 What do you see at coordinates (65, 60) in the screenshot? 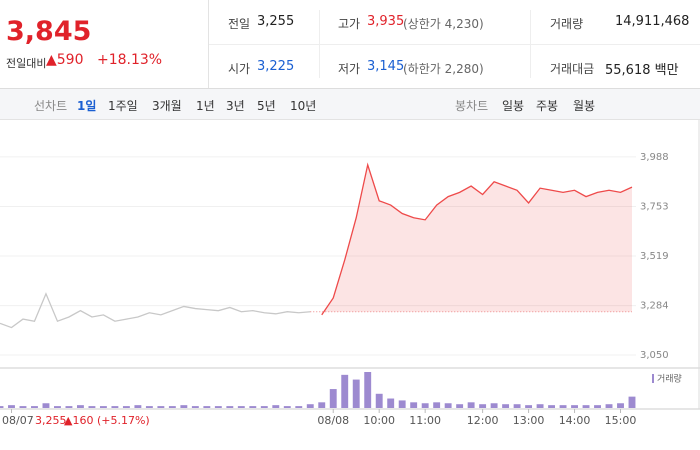
I see `change: ▲590` at bounding box center [65, 60].